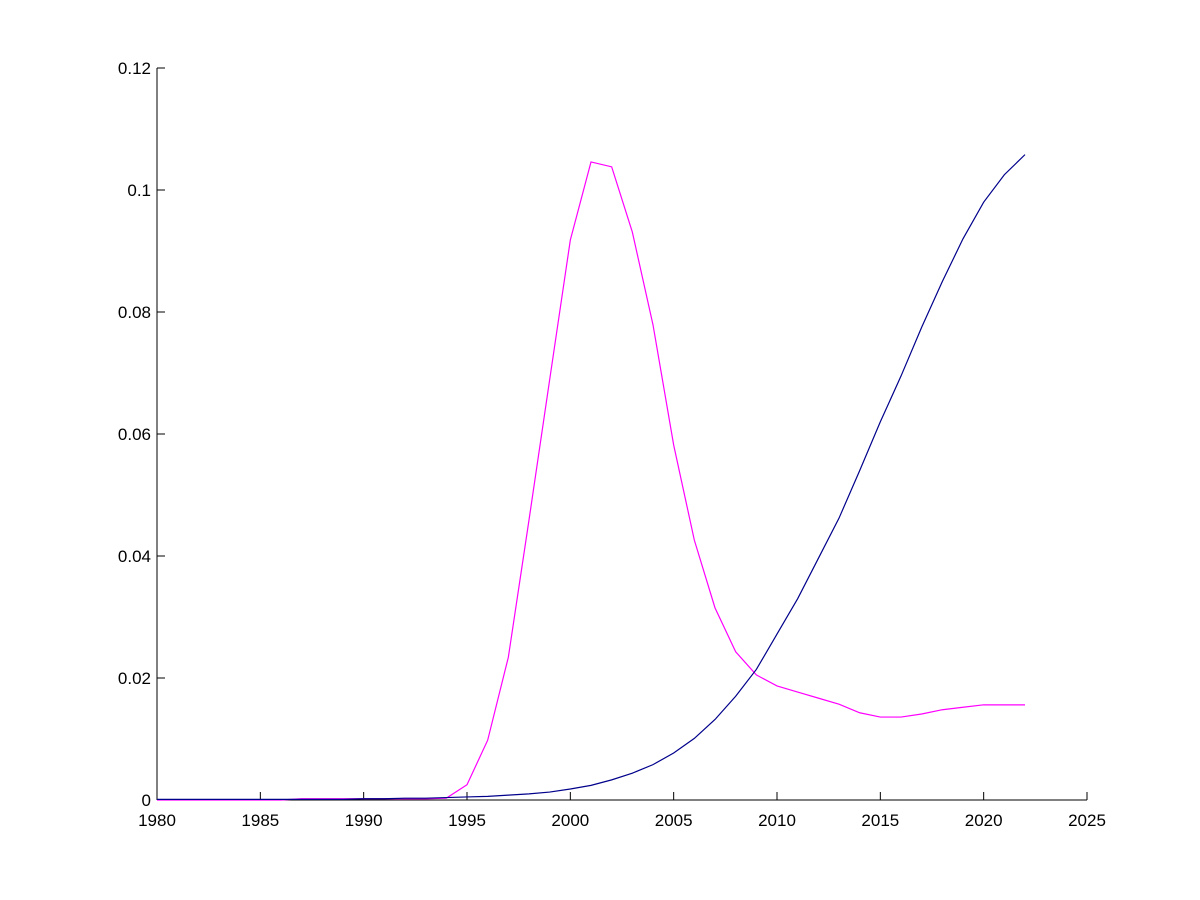  I want to click on x-tick-label: 2020, so click(984, 820).